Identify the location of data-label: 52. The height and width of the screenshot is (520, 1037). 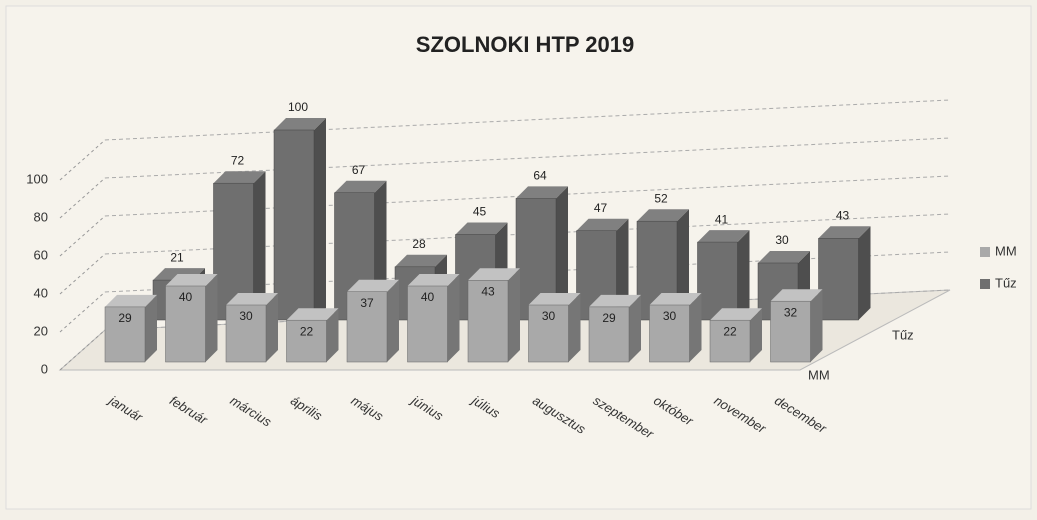
(661, 198).